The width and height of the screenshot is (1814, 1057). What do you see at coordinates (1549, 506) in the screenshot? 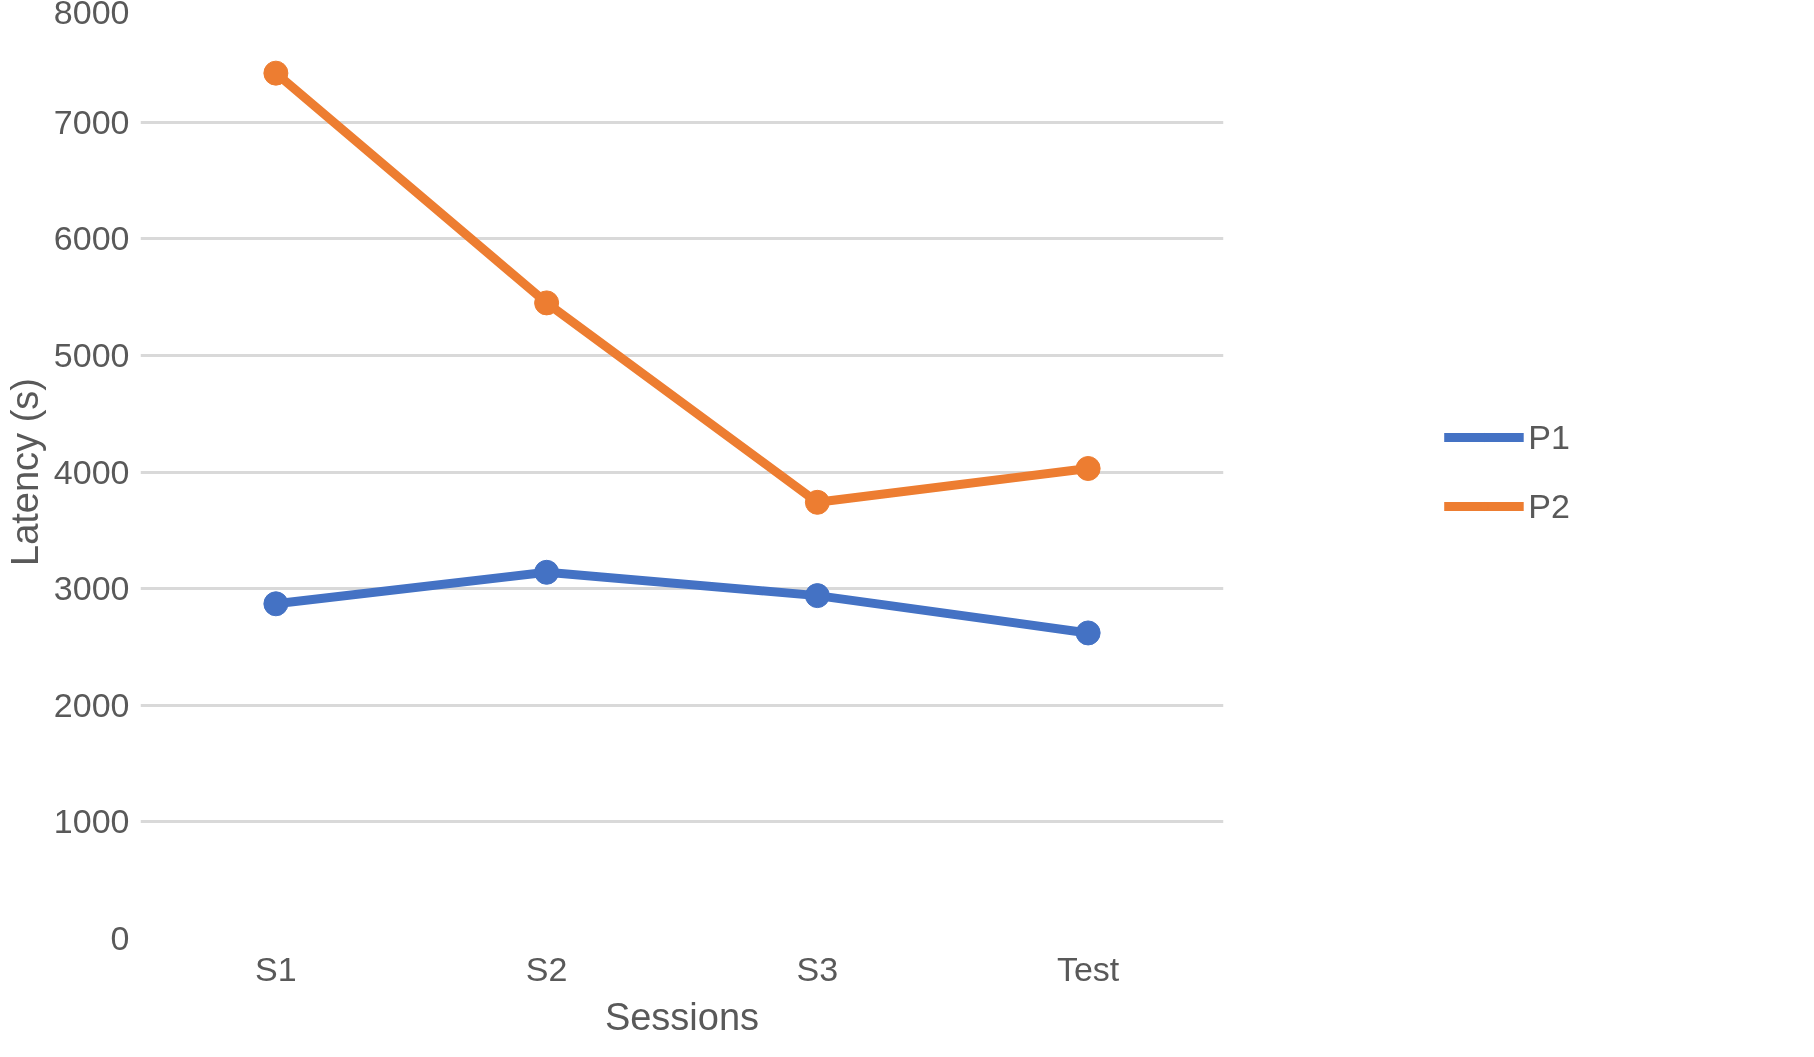
I see `legend-label: P2` at bounding box center [1549, 506].